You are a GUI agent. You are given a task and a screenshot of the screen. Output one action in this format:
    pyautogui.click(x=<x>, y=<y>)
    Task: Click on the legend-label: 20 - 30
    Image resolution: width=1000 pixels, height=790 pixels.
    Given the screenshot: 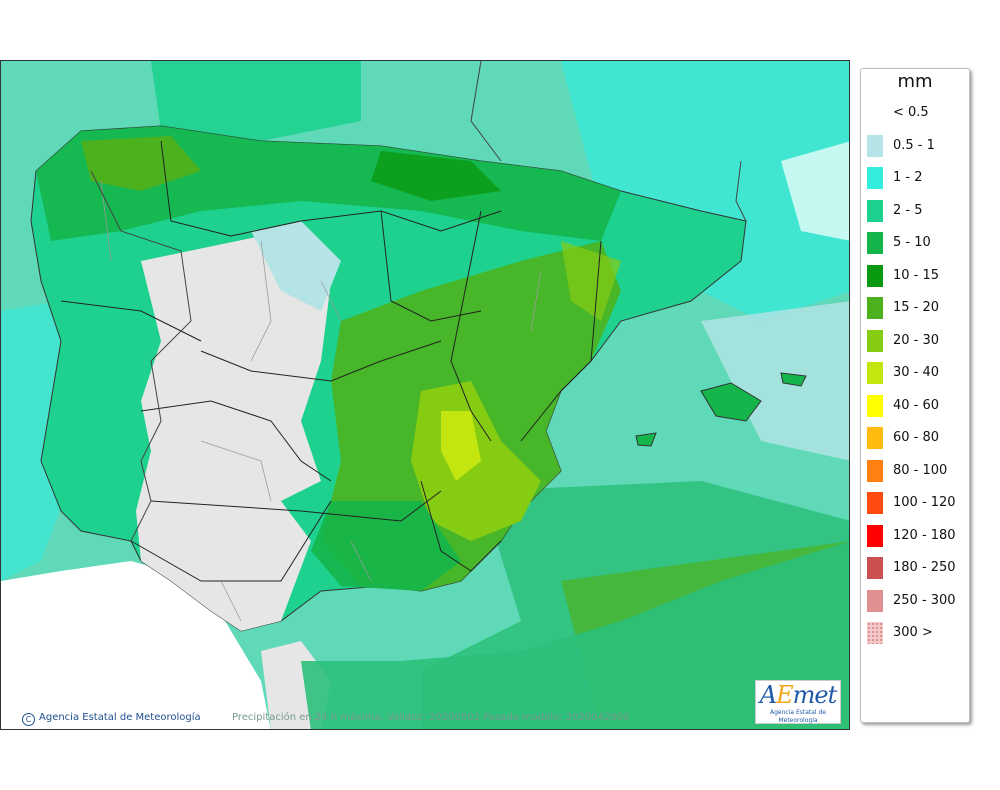 What is the action you would take?
    pyautogui.click(x=916, y=340)
    